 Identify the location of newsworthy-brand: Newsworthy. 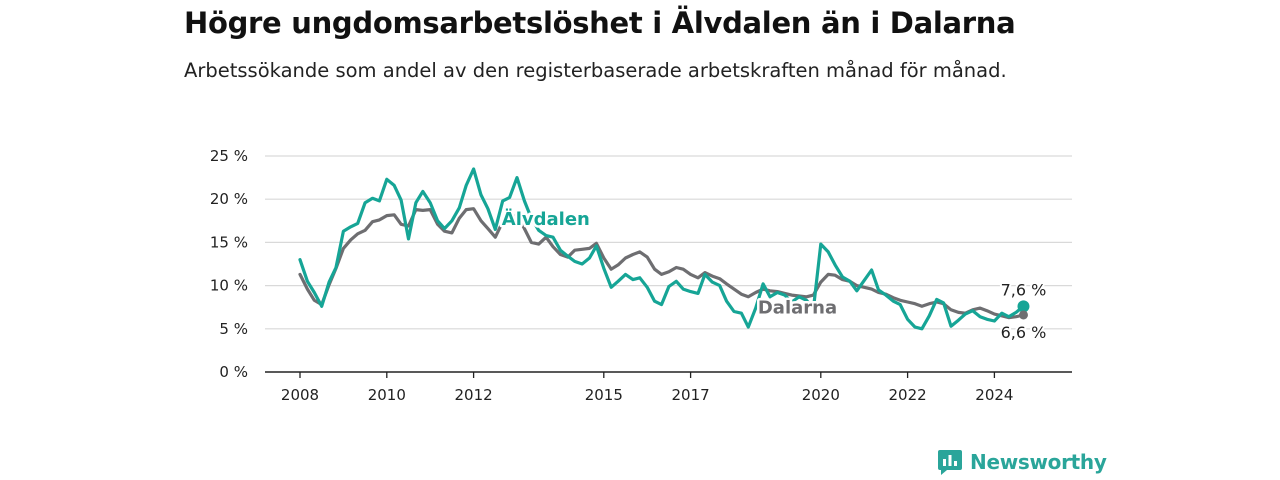
(1022, 462).